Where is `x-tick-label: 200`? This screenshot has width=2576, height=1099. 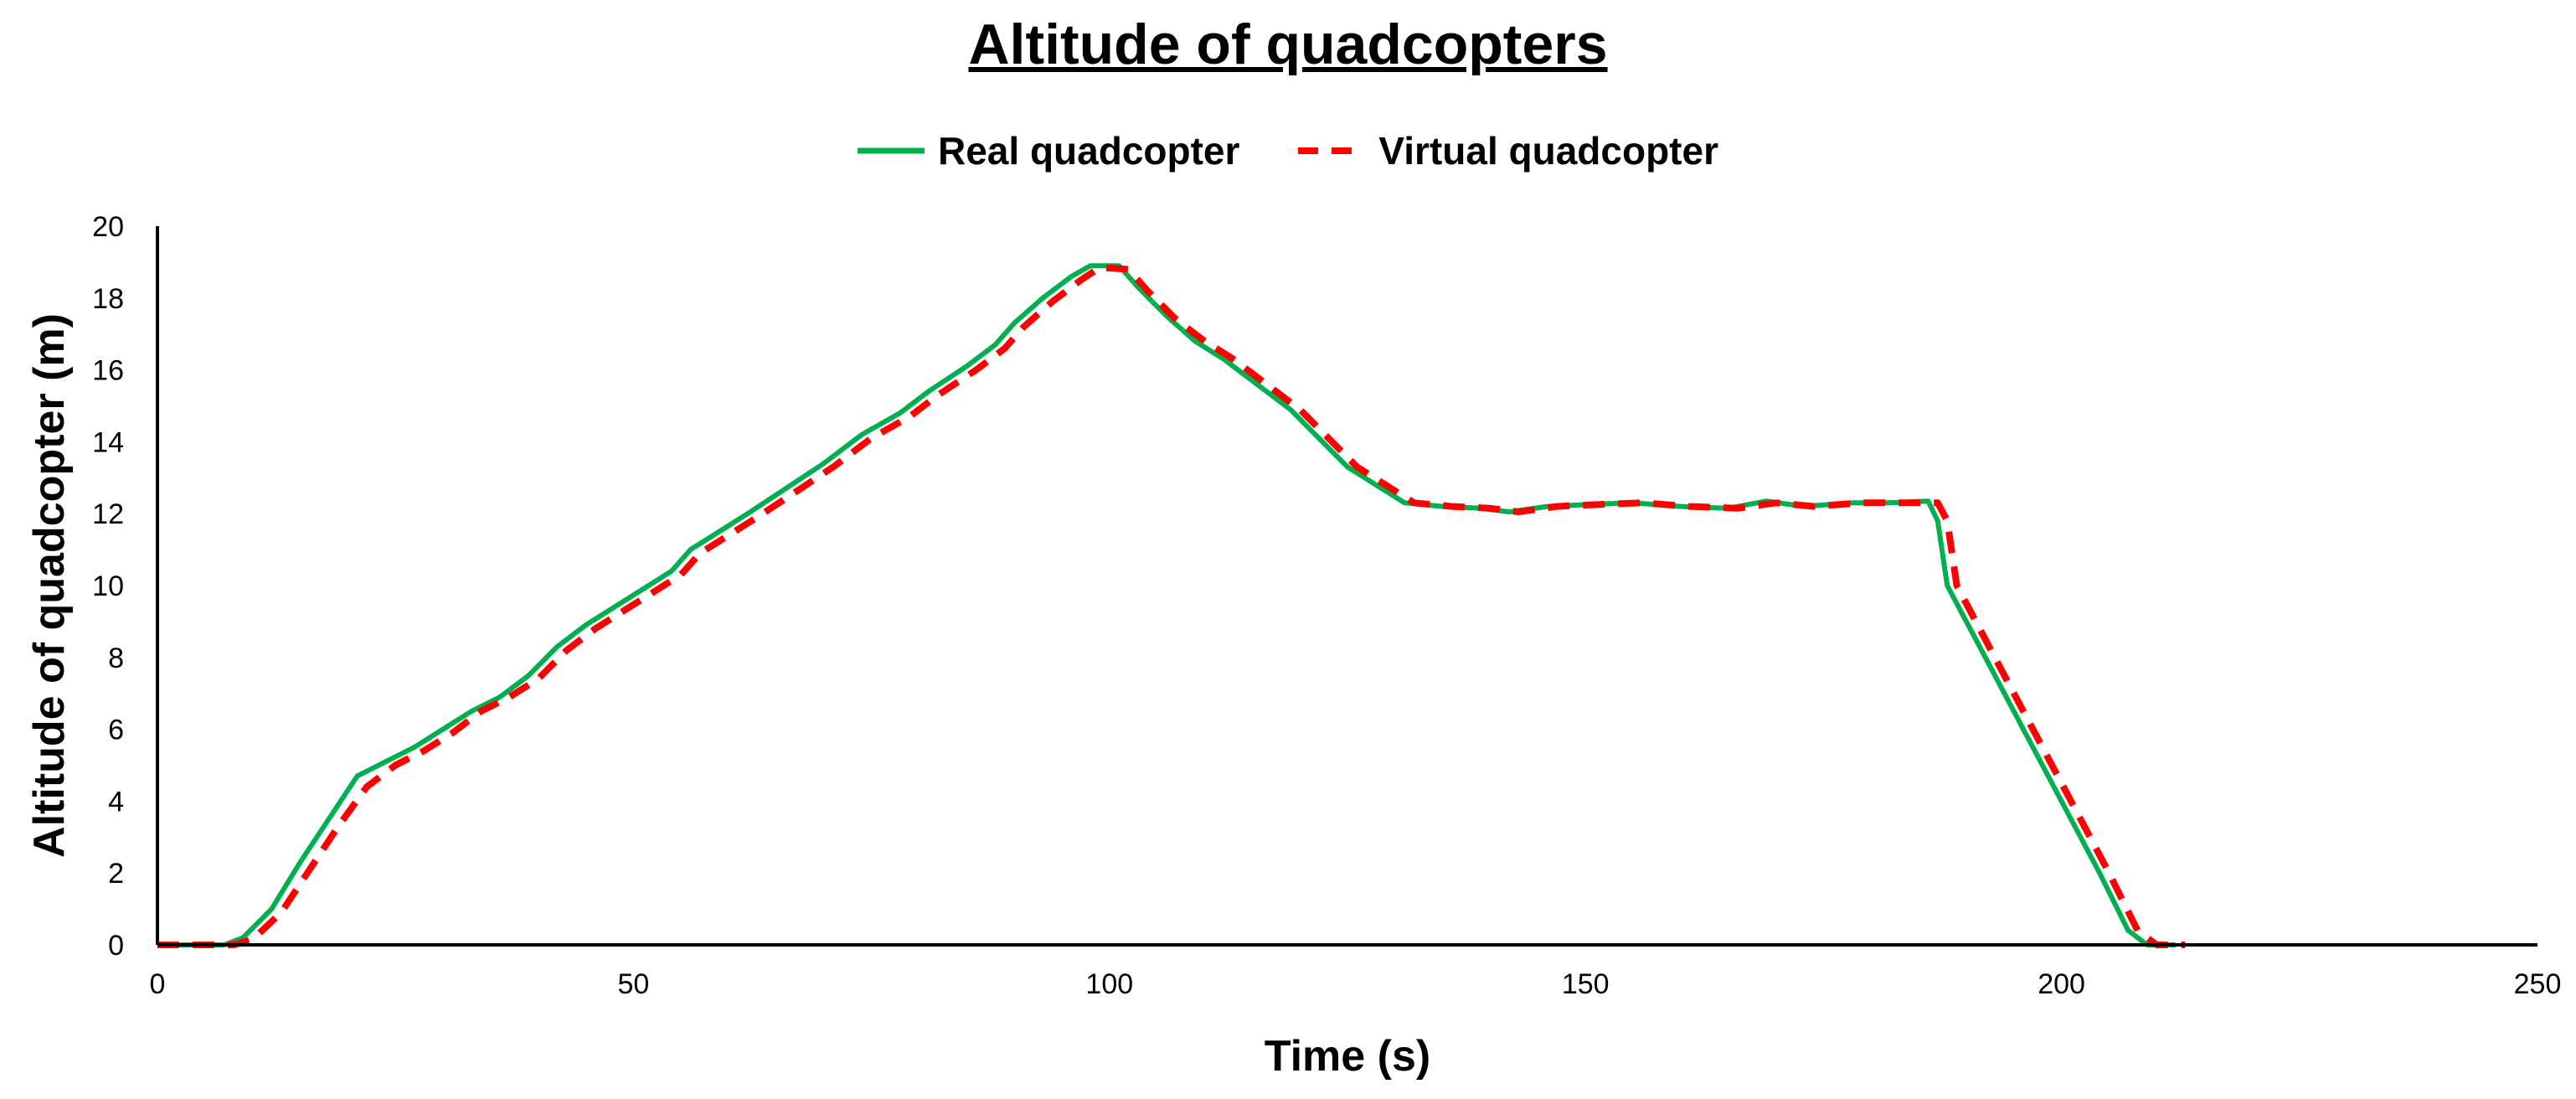
x-tick-label: 200 is located at coordinates (2061, 984).